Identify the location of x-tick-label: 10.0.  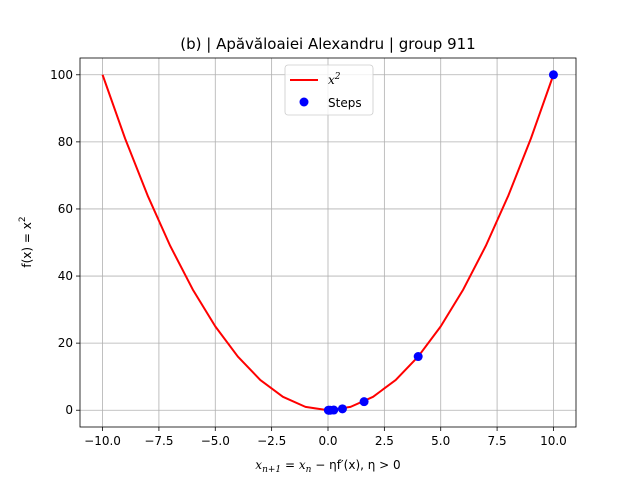
(553, 441).